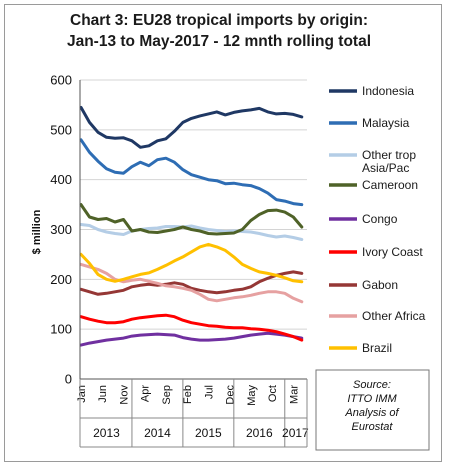 The image size is (449, 468). Describe the element at coordinates (380, 219) in the screenshot. I see `legend-label-congo: Congo` at that location.